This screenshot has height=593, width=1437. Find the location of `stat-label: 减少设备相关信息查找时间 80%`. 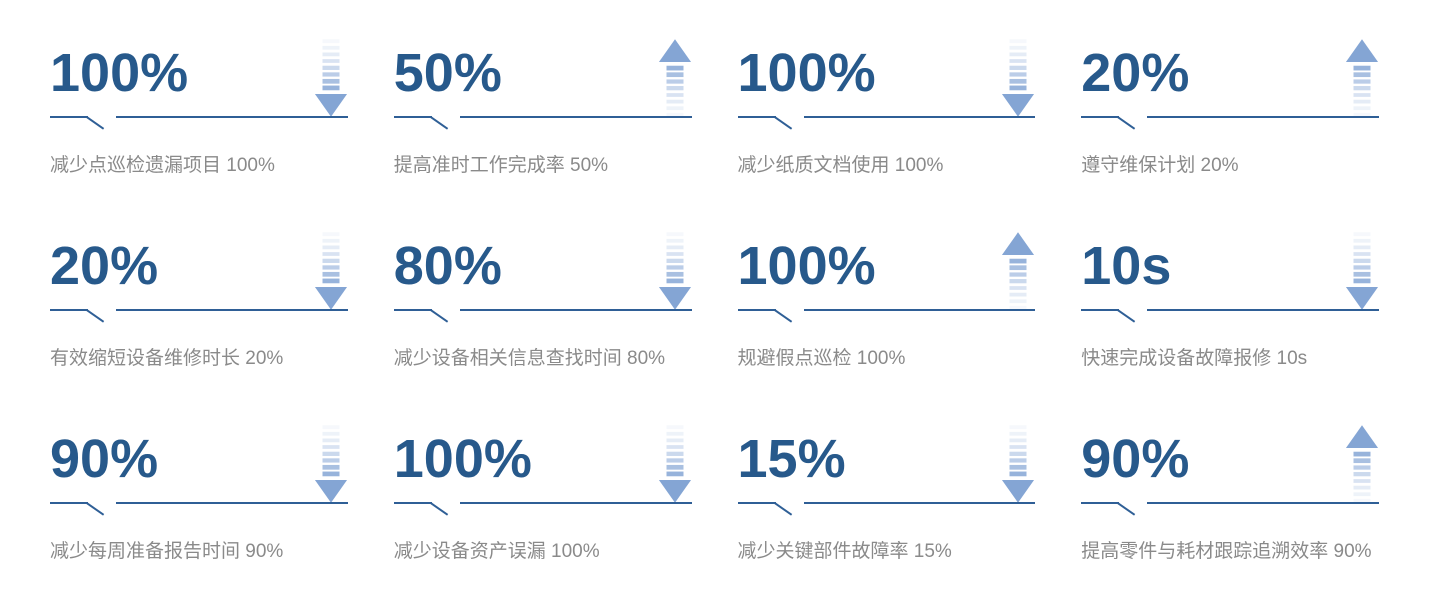

stat-label: 减少设备相关信息查找时间 80% is located at coordinates (529, 358).